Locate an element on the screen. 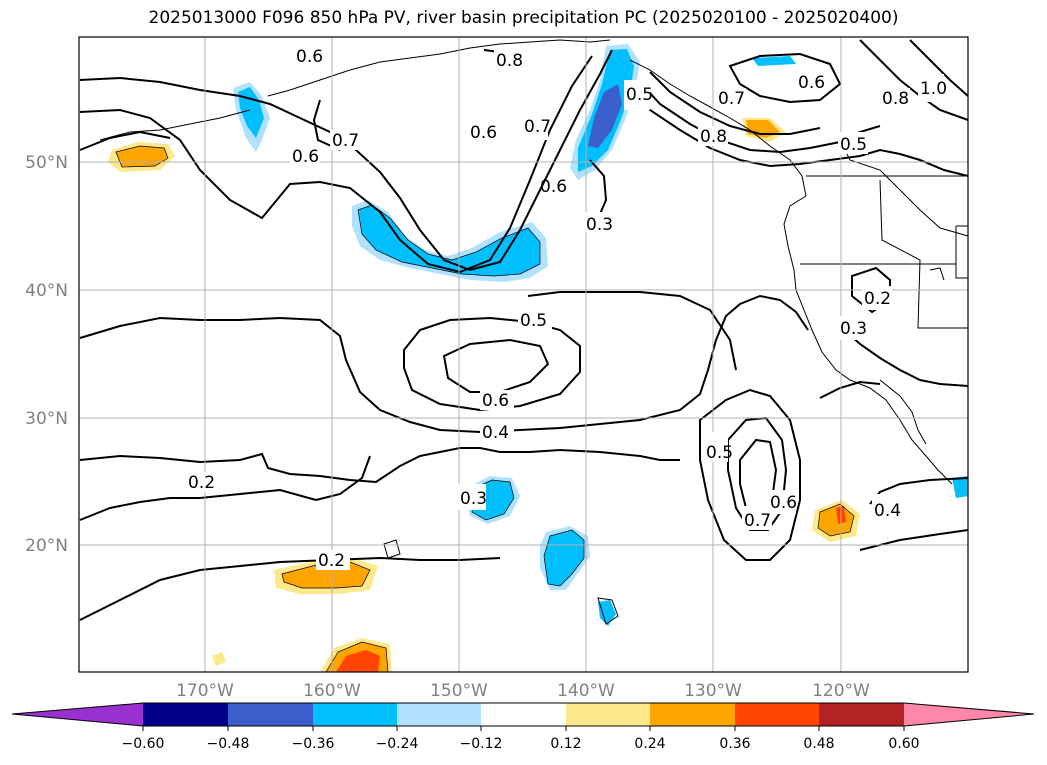  colorbar-tick: 0.24 is located at coordinates (649, 744).